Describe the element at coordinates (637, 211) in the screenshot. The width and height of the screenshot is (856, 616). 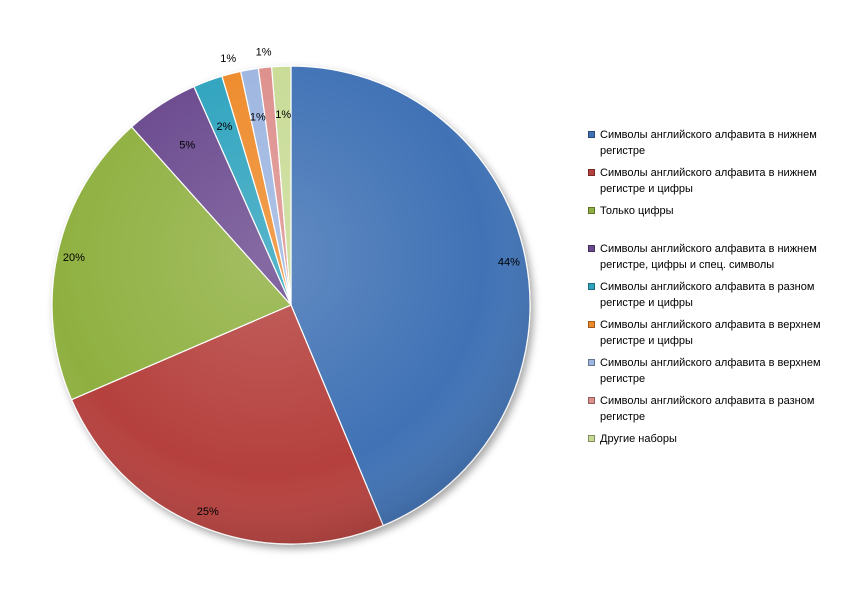
I see `legend-label: Только цифры` at that location.